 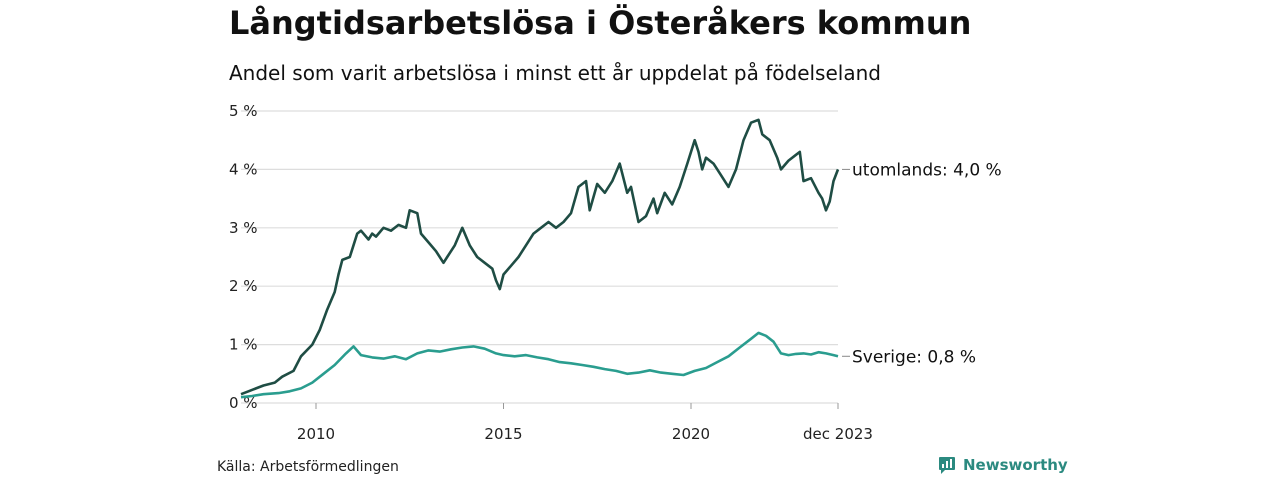 I want to click on source-note: Källa: Arbetsförmedlingen, so click(x=308, y=467).